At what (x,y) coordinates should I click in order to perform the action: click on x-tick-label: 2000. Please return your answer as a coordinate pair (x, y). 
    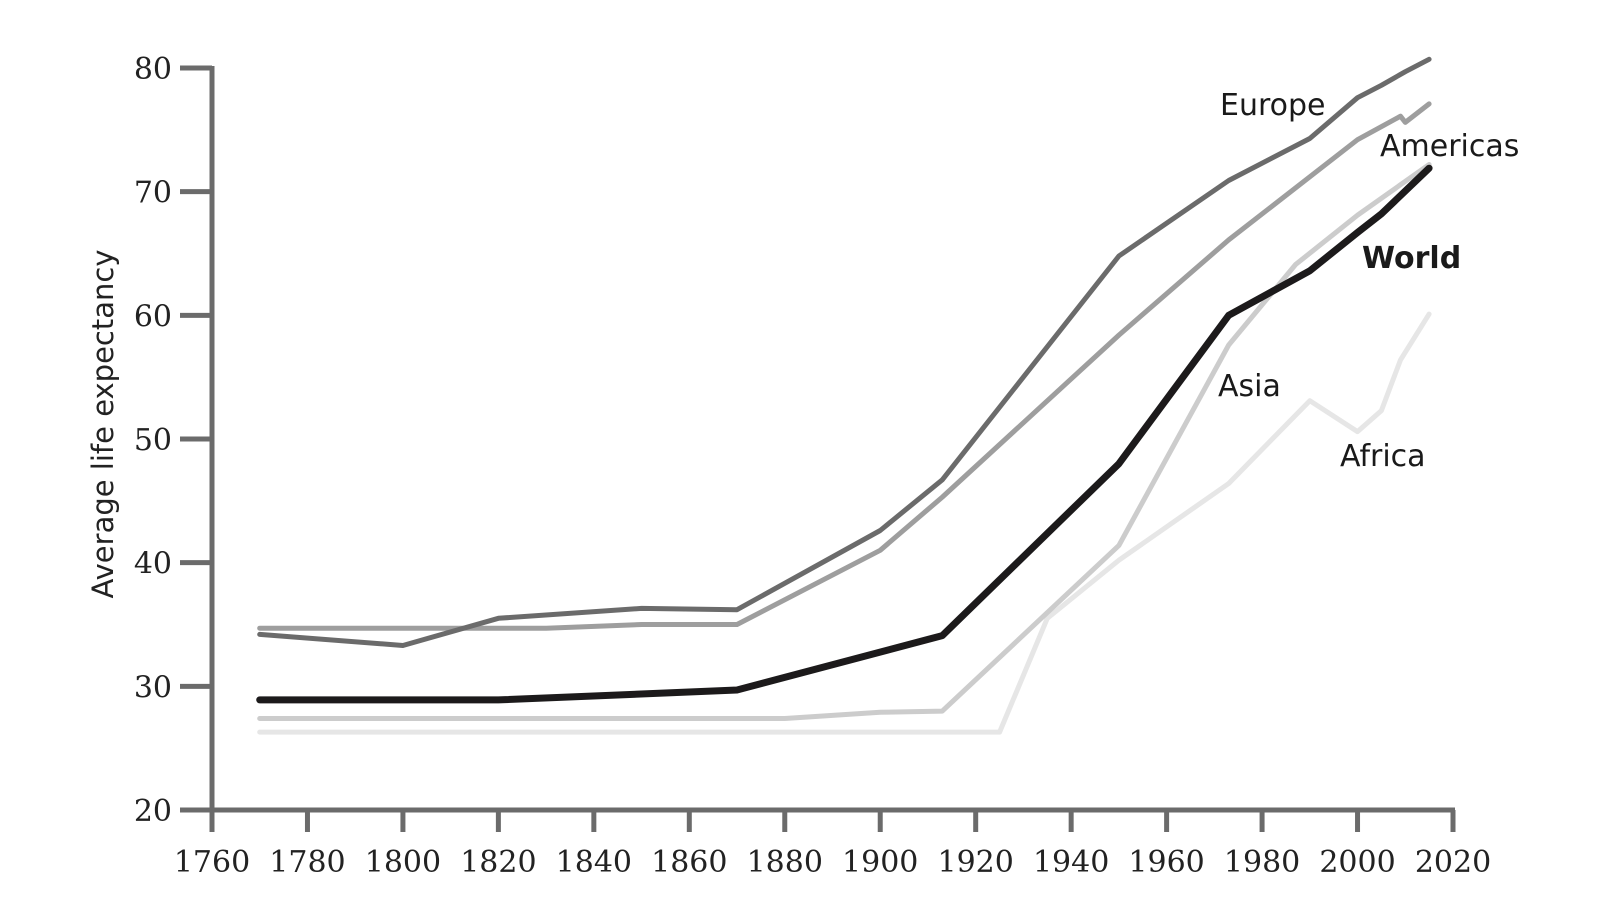
    Looking at the image, I should click on (1357, 862).